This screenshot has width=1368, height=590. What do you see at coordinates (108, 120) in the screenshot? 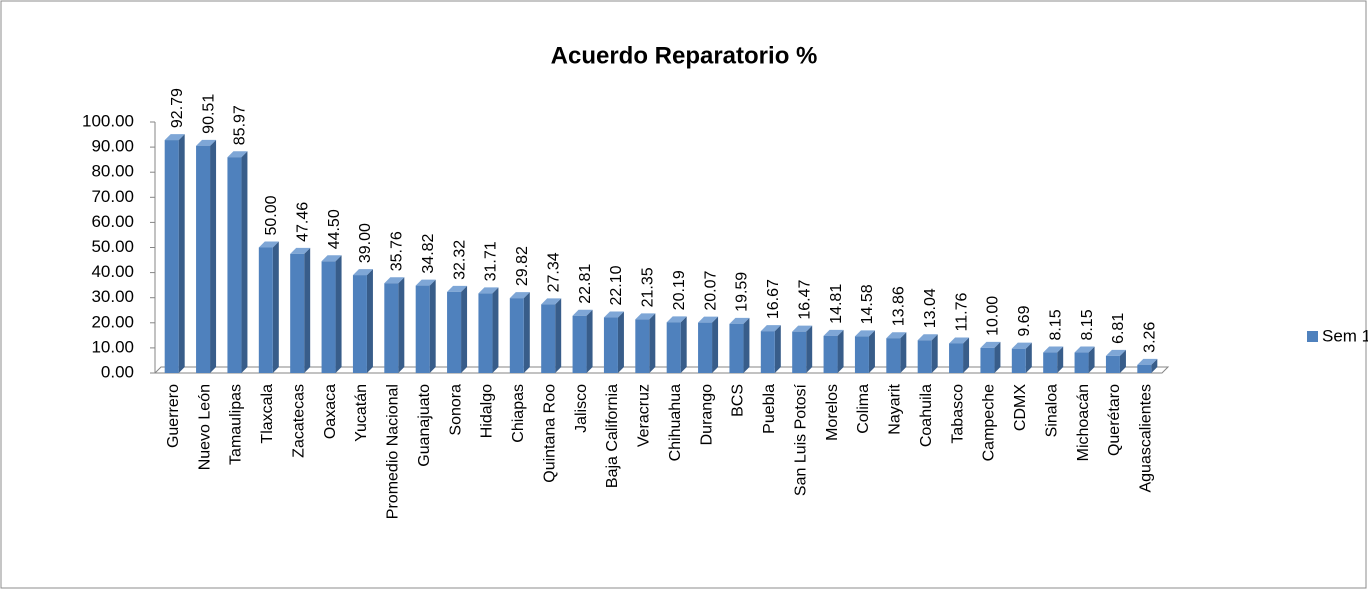
I see `y-tick-label: 100.00` at bounding box center [108, 120].